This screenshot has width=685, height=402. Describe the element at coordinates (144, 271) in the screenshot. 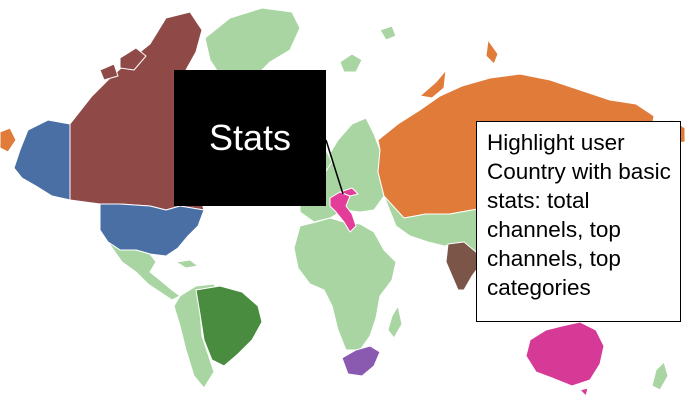

I see `mexico-central-america` at that location.